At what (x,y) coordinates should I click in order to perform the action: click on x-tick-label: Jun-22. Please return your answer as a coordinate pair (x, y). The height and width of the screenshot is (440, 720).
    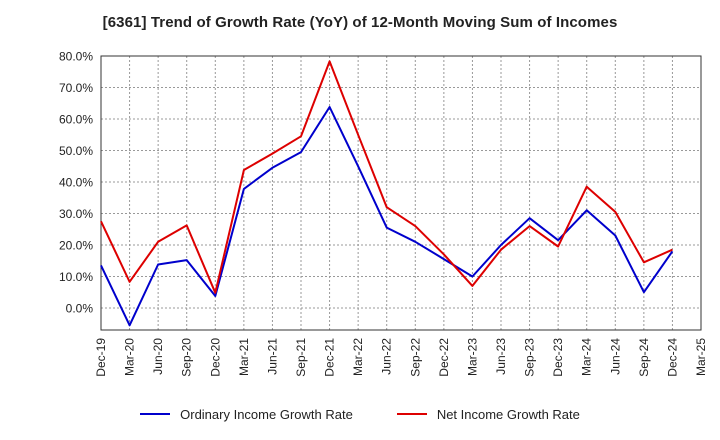
    Looking at the image, I should click on (387, 356).